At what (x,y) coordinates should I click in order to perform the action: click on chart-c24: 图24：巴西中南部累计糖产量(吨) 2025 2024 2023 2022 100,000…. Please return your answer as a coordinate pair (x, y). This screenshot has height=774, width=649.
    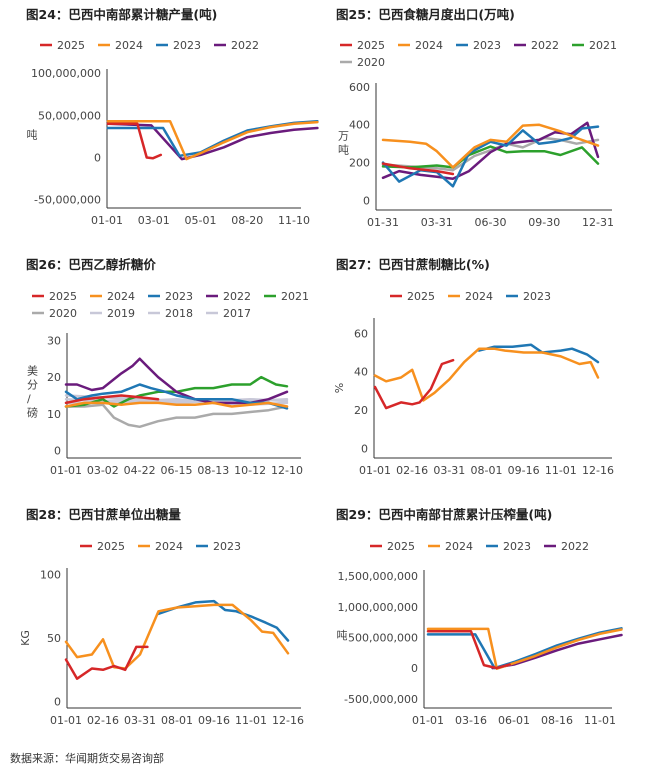
    Looking at the image, I should click on (172, 117).